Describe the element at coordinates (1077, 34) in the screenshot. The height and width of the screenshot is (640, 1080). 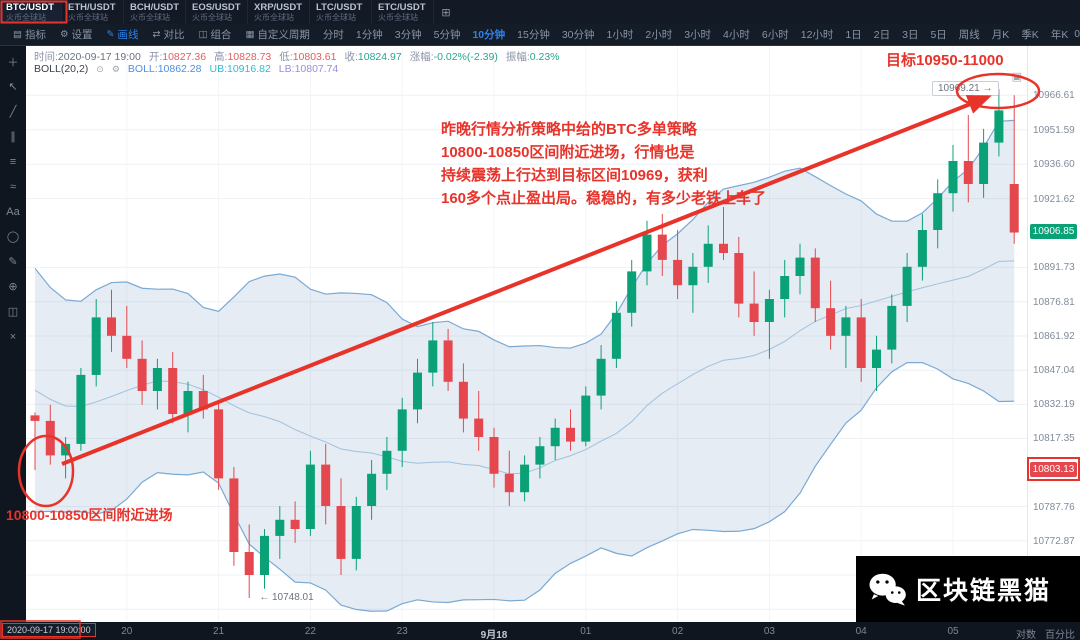
I see `toolbar-right: 0s 单窗口 ▾` at that location.